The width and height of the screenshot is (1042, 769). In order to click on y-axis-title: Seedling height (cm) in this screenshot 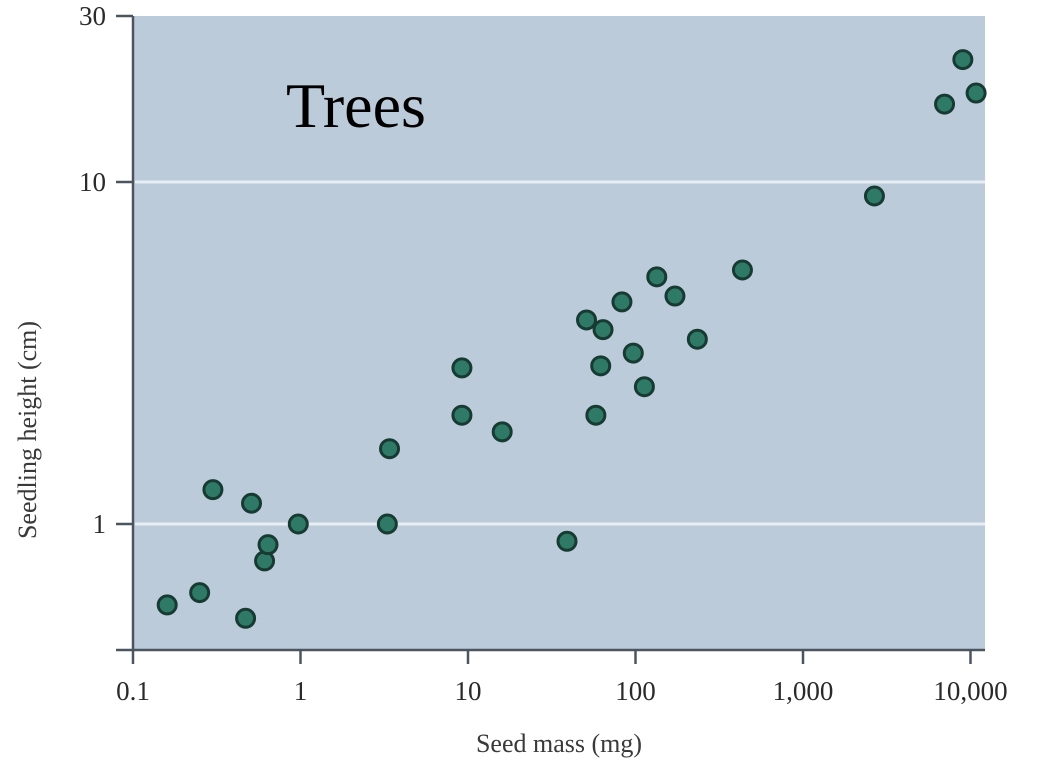, I will do `click(27, 430)`.